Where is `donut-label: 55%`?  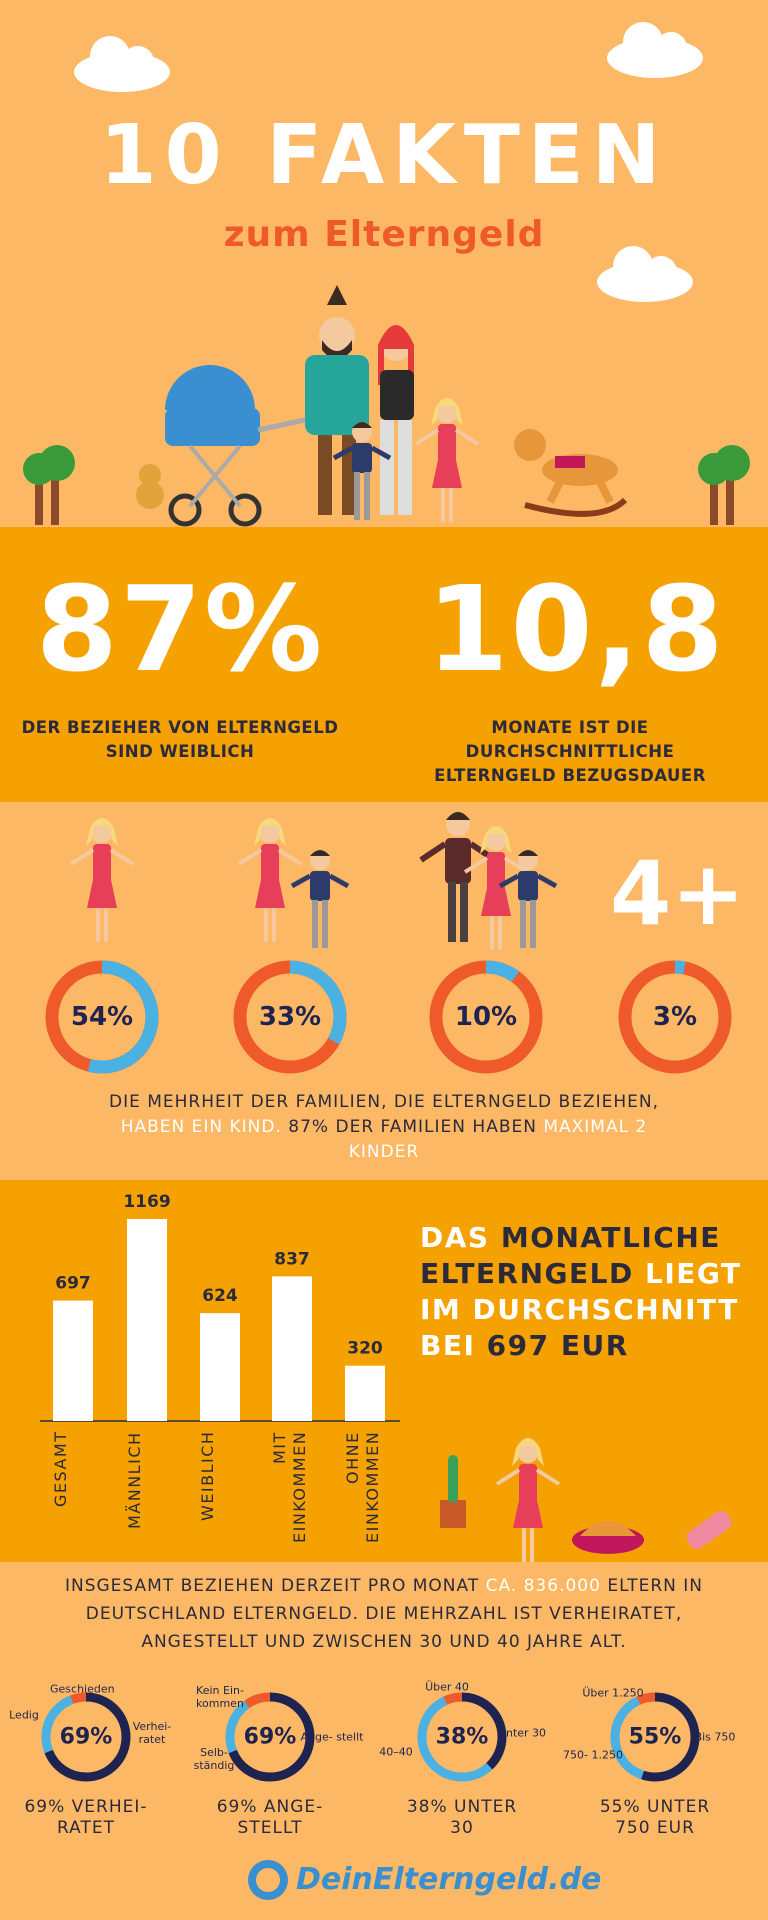 donut-label: 55% is located at coordinates (655, 1737).